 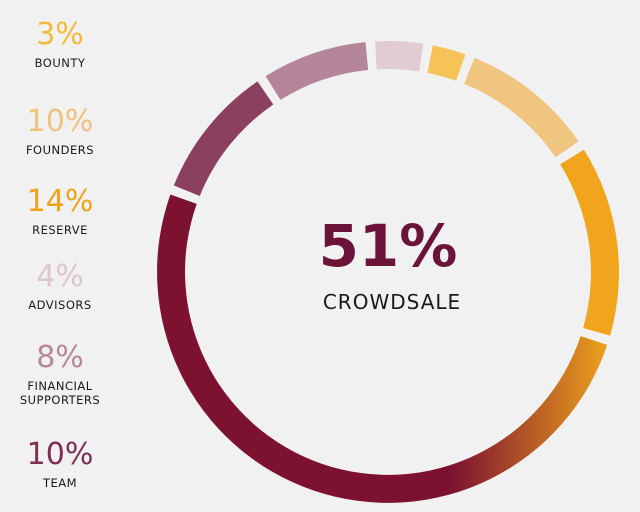 What do you see at coordinates (317, 71) in the screenshot?
I see `slice-financial-supporters` at bounding box center [317, 71].